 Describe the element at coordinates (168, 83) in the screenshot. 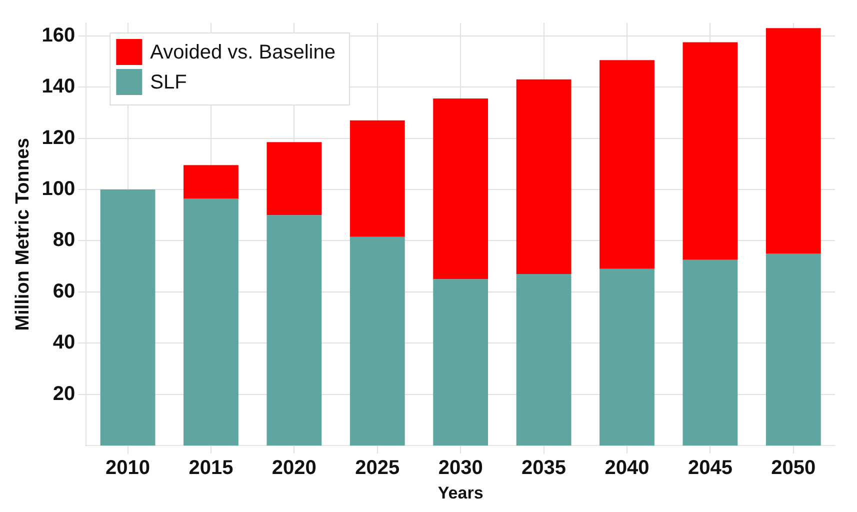

I see `legend-label: SLF` at that location.